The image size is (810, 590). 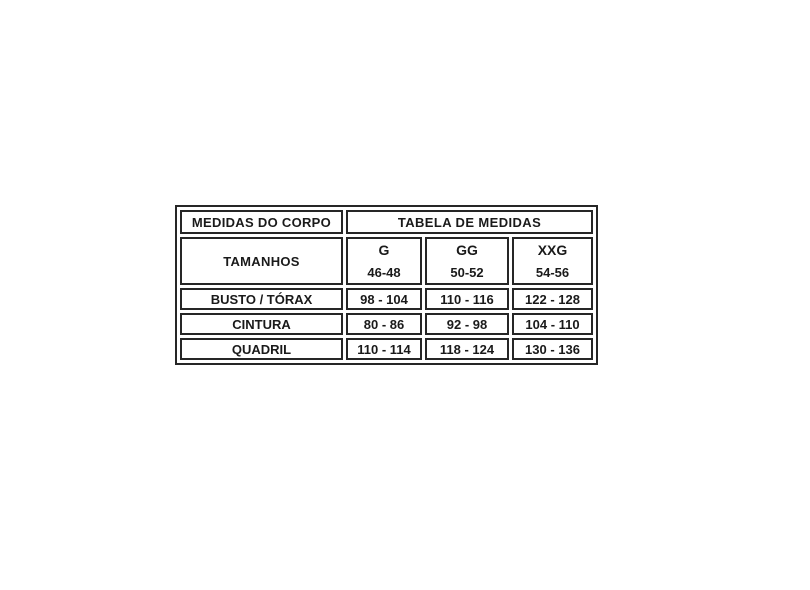 I want to click on size-column-g: G 46-48, so click(x=384, y=261).